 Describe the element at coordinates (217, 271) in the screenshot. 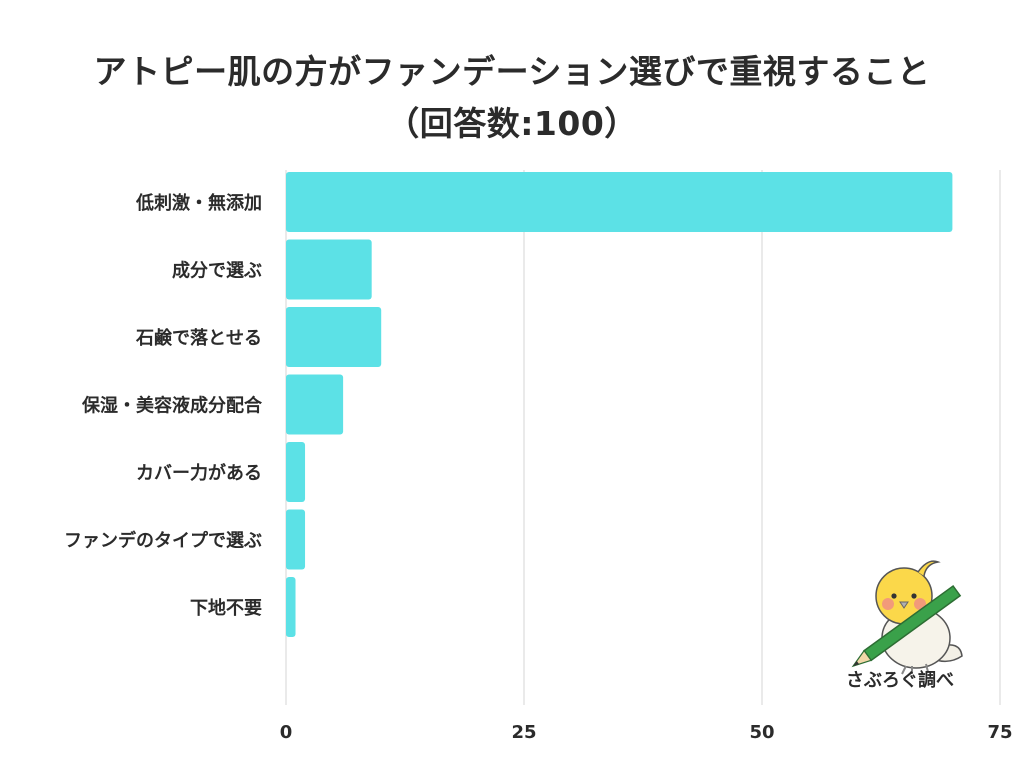

I see `category-label: 成分で選ぶ` at that location.